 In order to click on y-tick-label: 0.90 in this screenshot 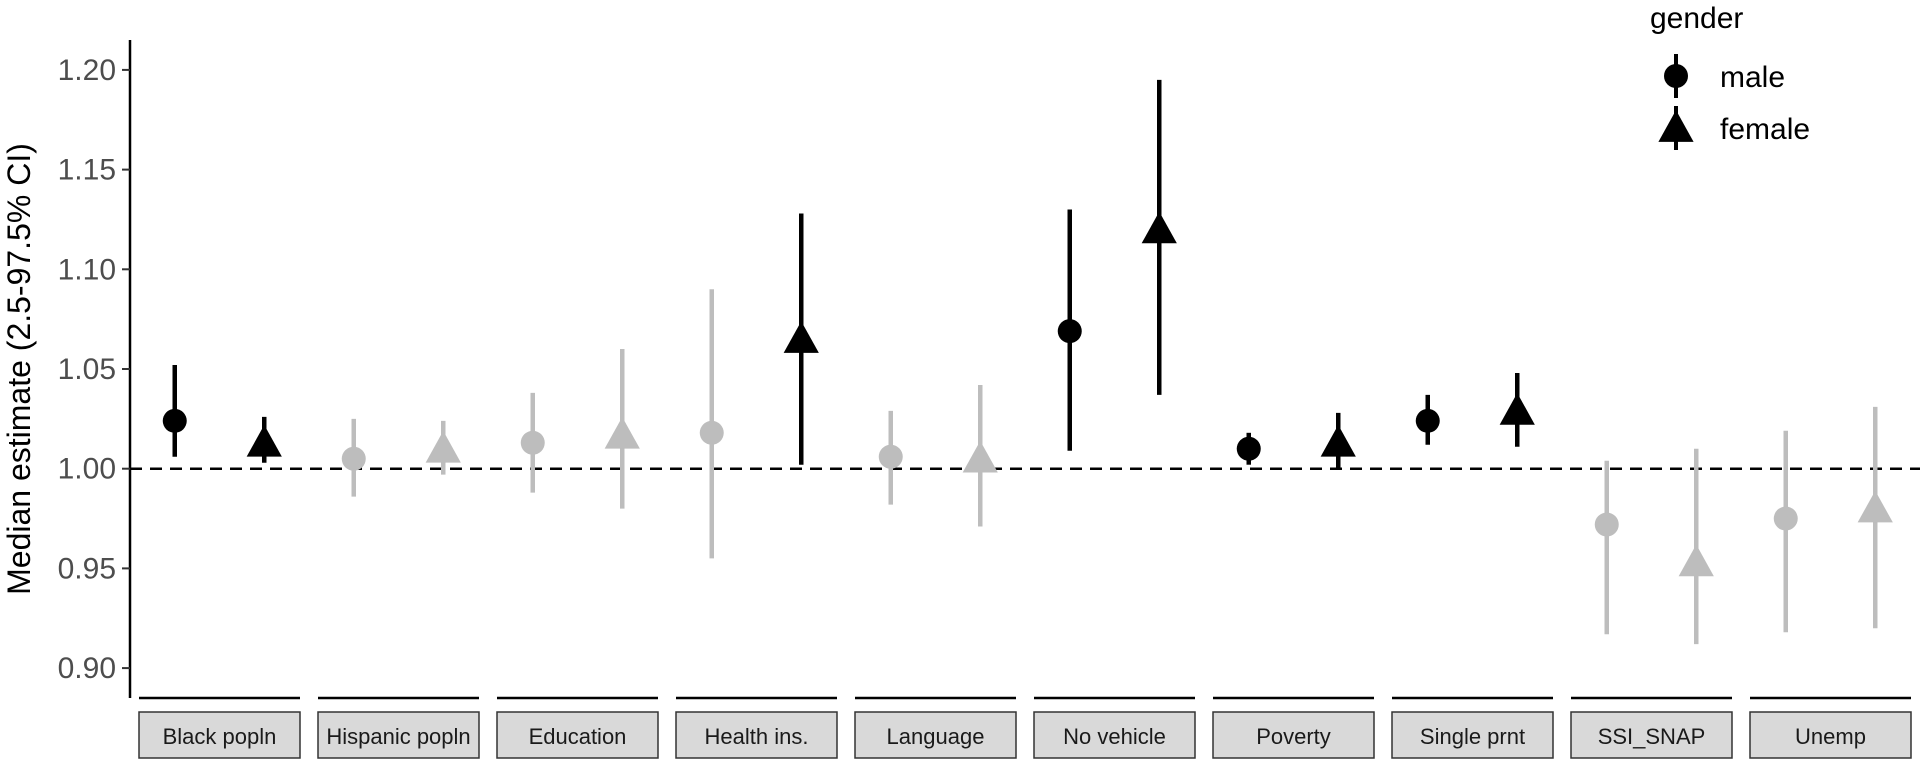, I will do `click(87, 668)`.